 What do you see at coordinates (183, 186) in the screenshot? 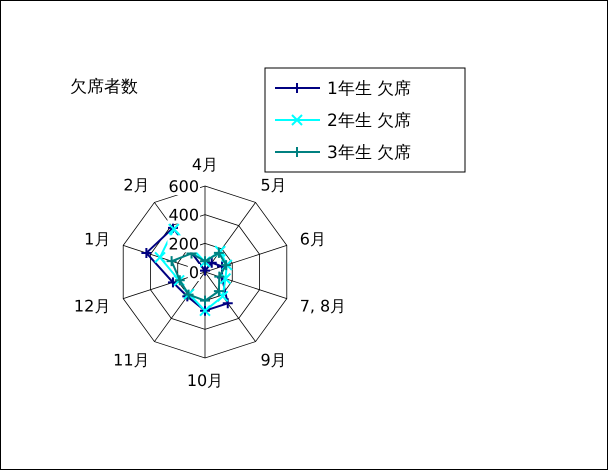
I see `y-tick-label: 600` at bounding box center [183, 186].